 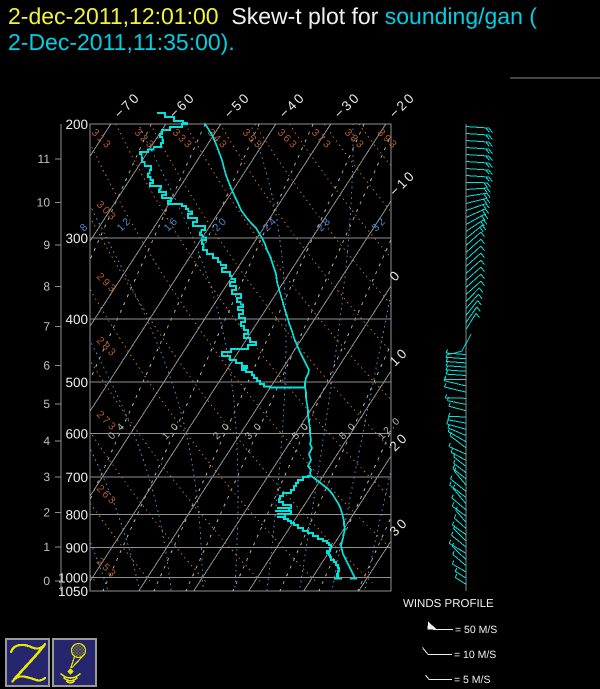 I want to click on svg-text: 4, so click(x=46, y=441).